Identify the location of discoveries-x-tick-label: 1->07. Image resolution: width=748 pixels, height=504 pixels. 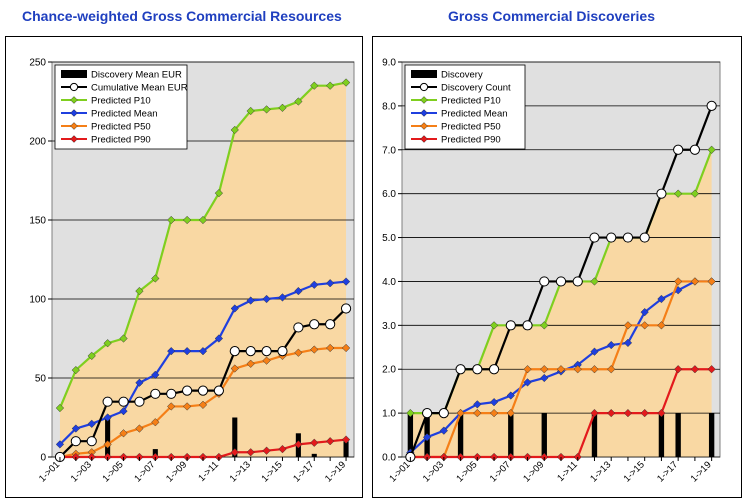
(500, 471).